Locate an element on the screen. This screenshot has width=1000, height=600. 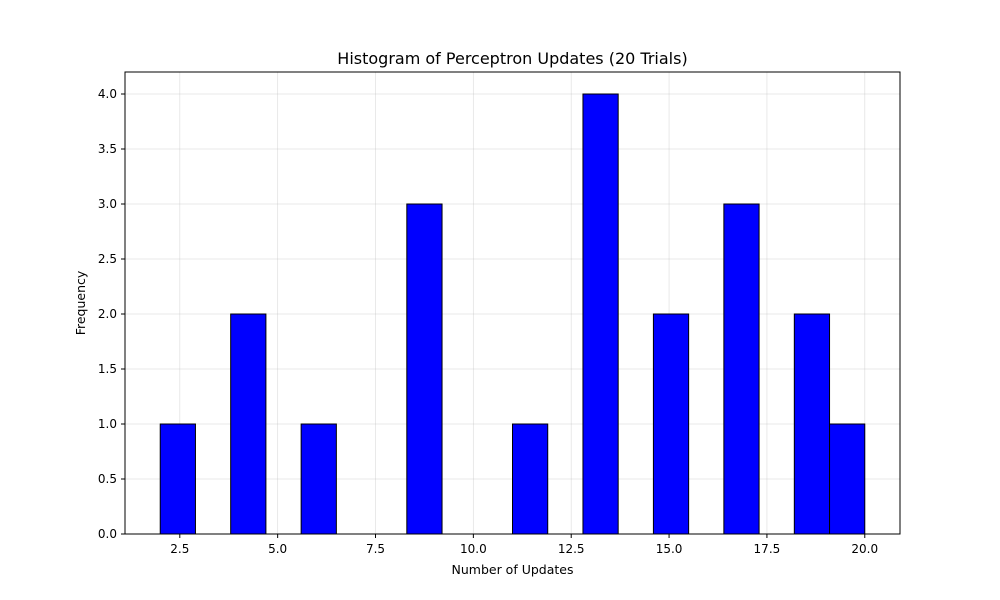
y-tick-label: 2.5 is located at coordinates (107, 259).